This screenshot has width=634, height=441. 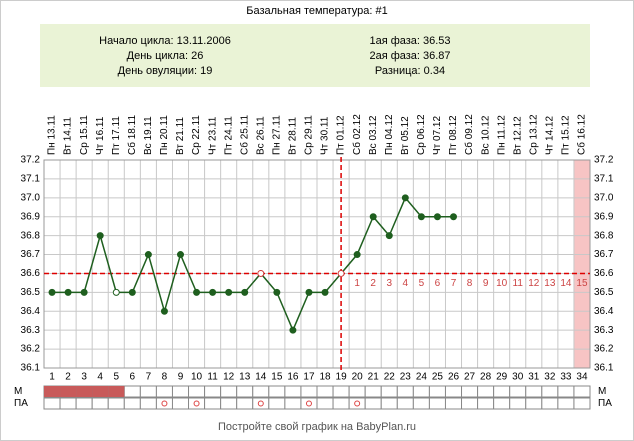 I want to click on day-number: 12, so click(x=229, y=377).